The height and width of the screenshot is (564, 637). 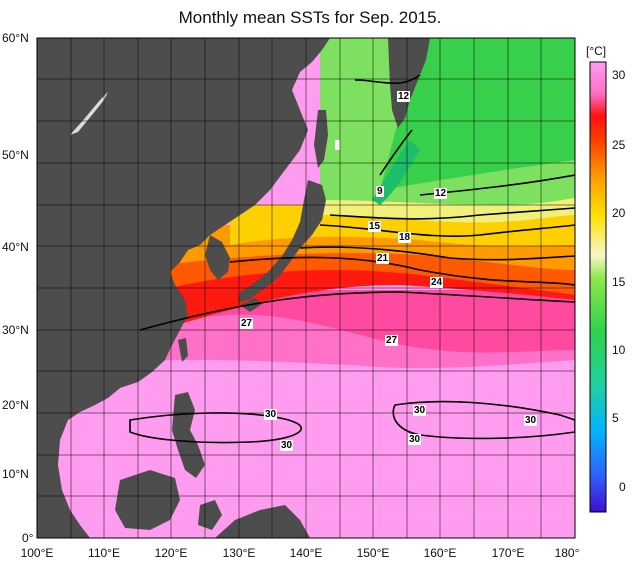 I want to click on map-title: Monthly mean SSTs for Sep. 2015., so click(x=310, y=17).